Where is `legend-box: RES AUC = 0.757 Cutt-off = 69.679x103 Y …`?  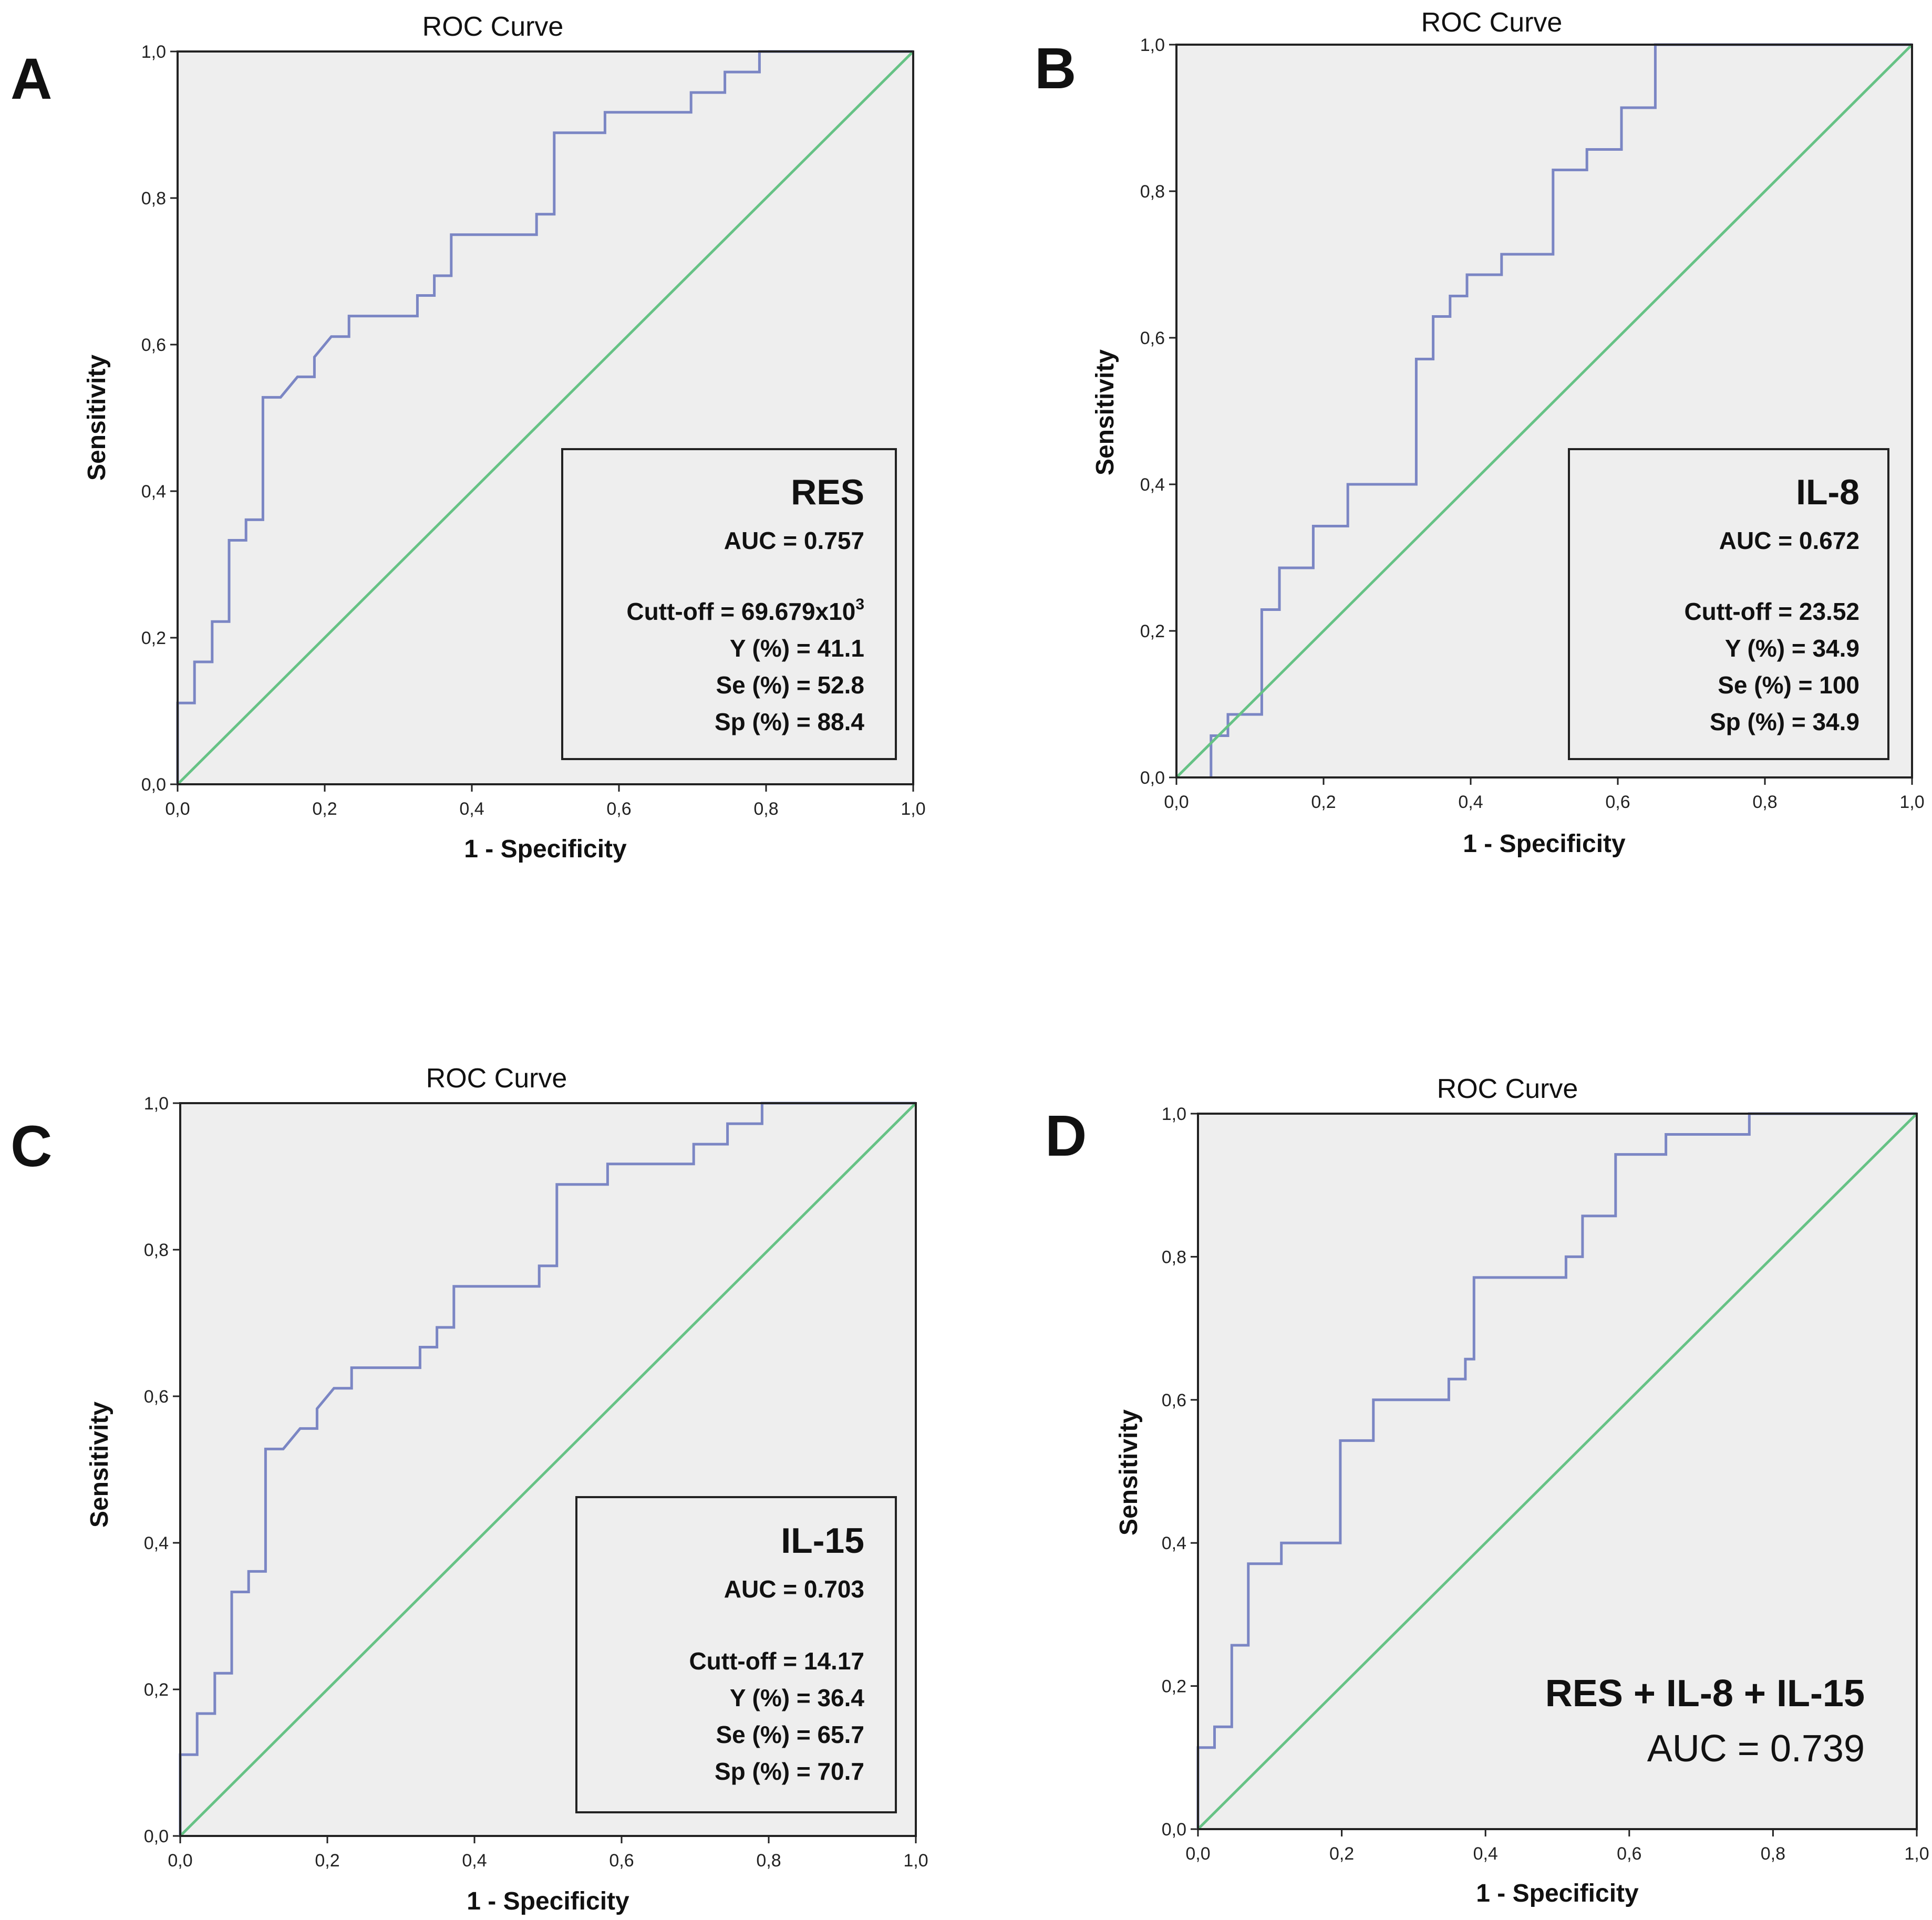 legend-box: RES AUC = 0.757 Cutt-off = 69.679x103 Y … is located at coordinates (729, 604).